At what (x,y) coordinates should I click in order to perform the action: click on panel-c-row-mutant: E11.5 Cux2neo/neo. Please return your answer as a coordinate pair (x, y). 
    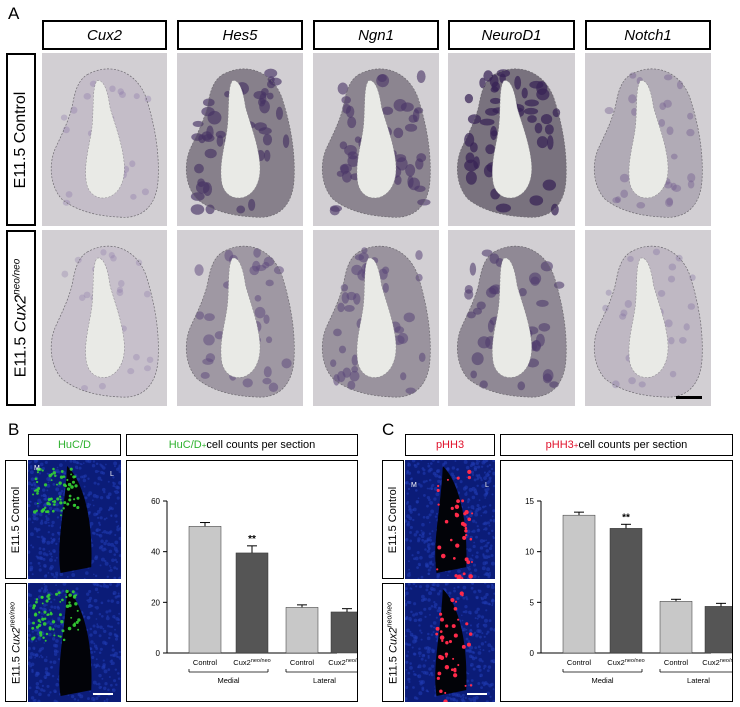
    Looking at the image, I should click on (393, 642).